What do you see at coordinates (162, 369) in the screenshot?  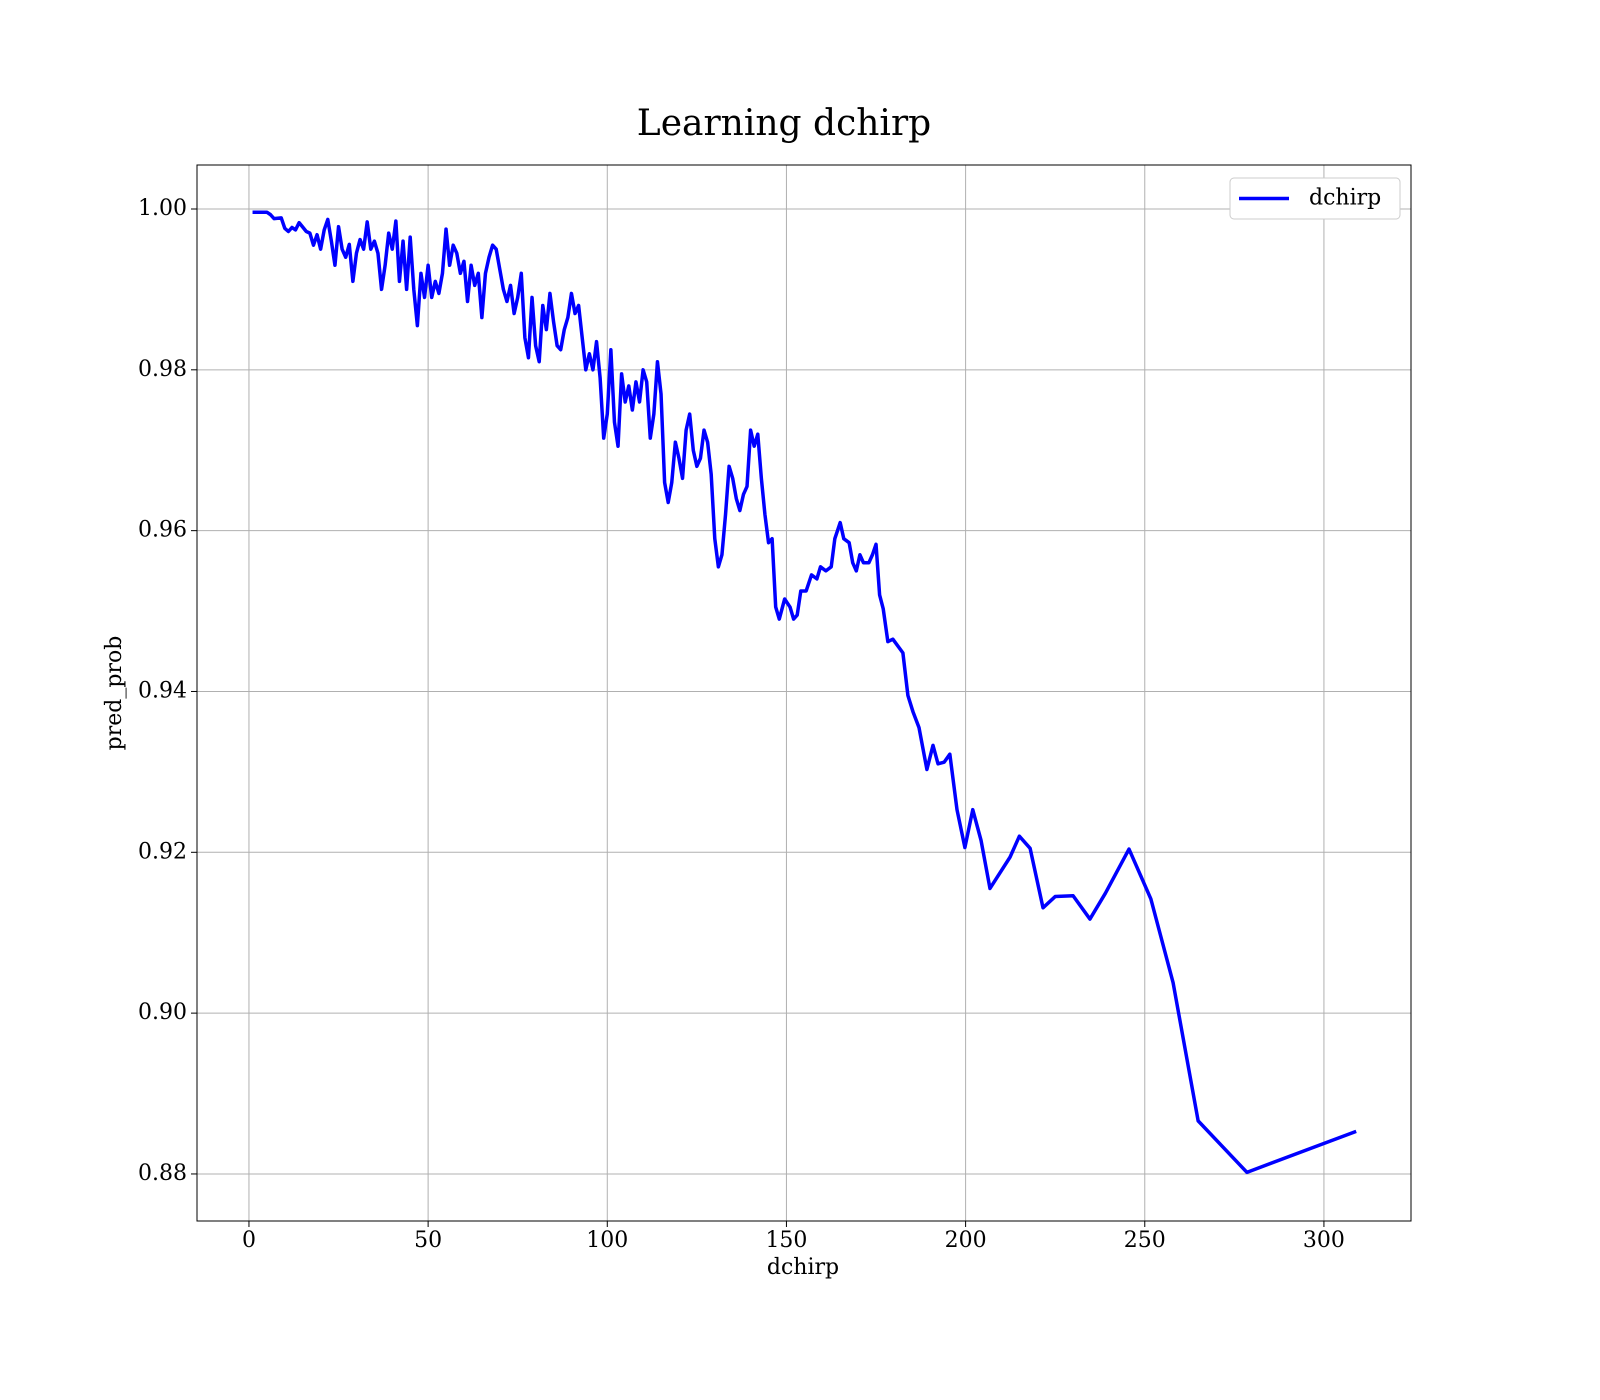 I see `y-tick-label: 0.98` at bounding box center [162, 369].